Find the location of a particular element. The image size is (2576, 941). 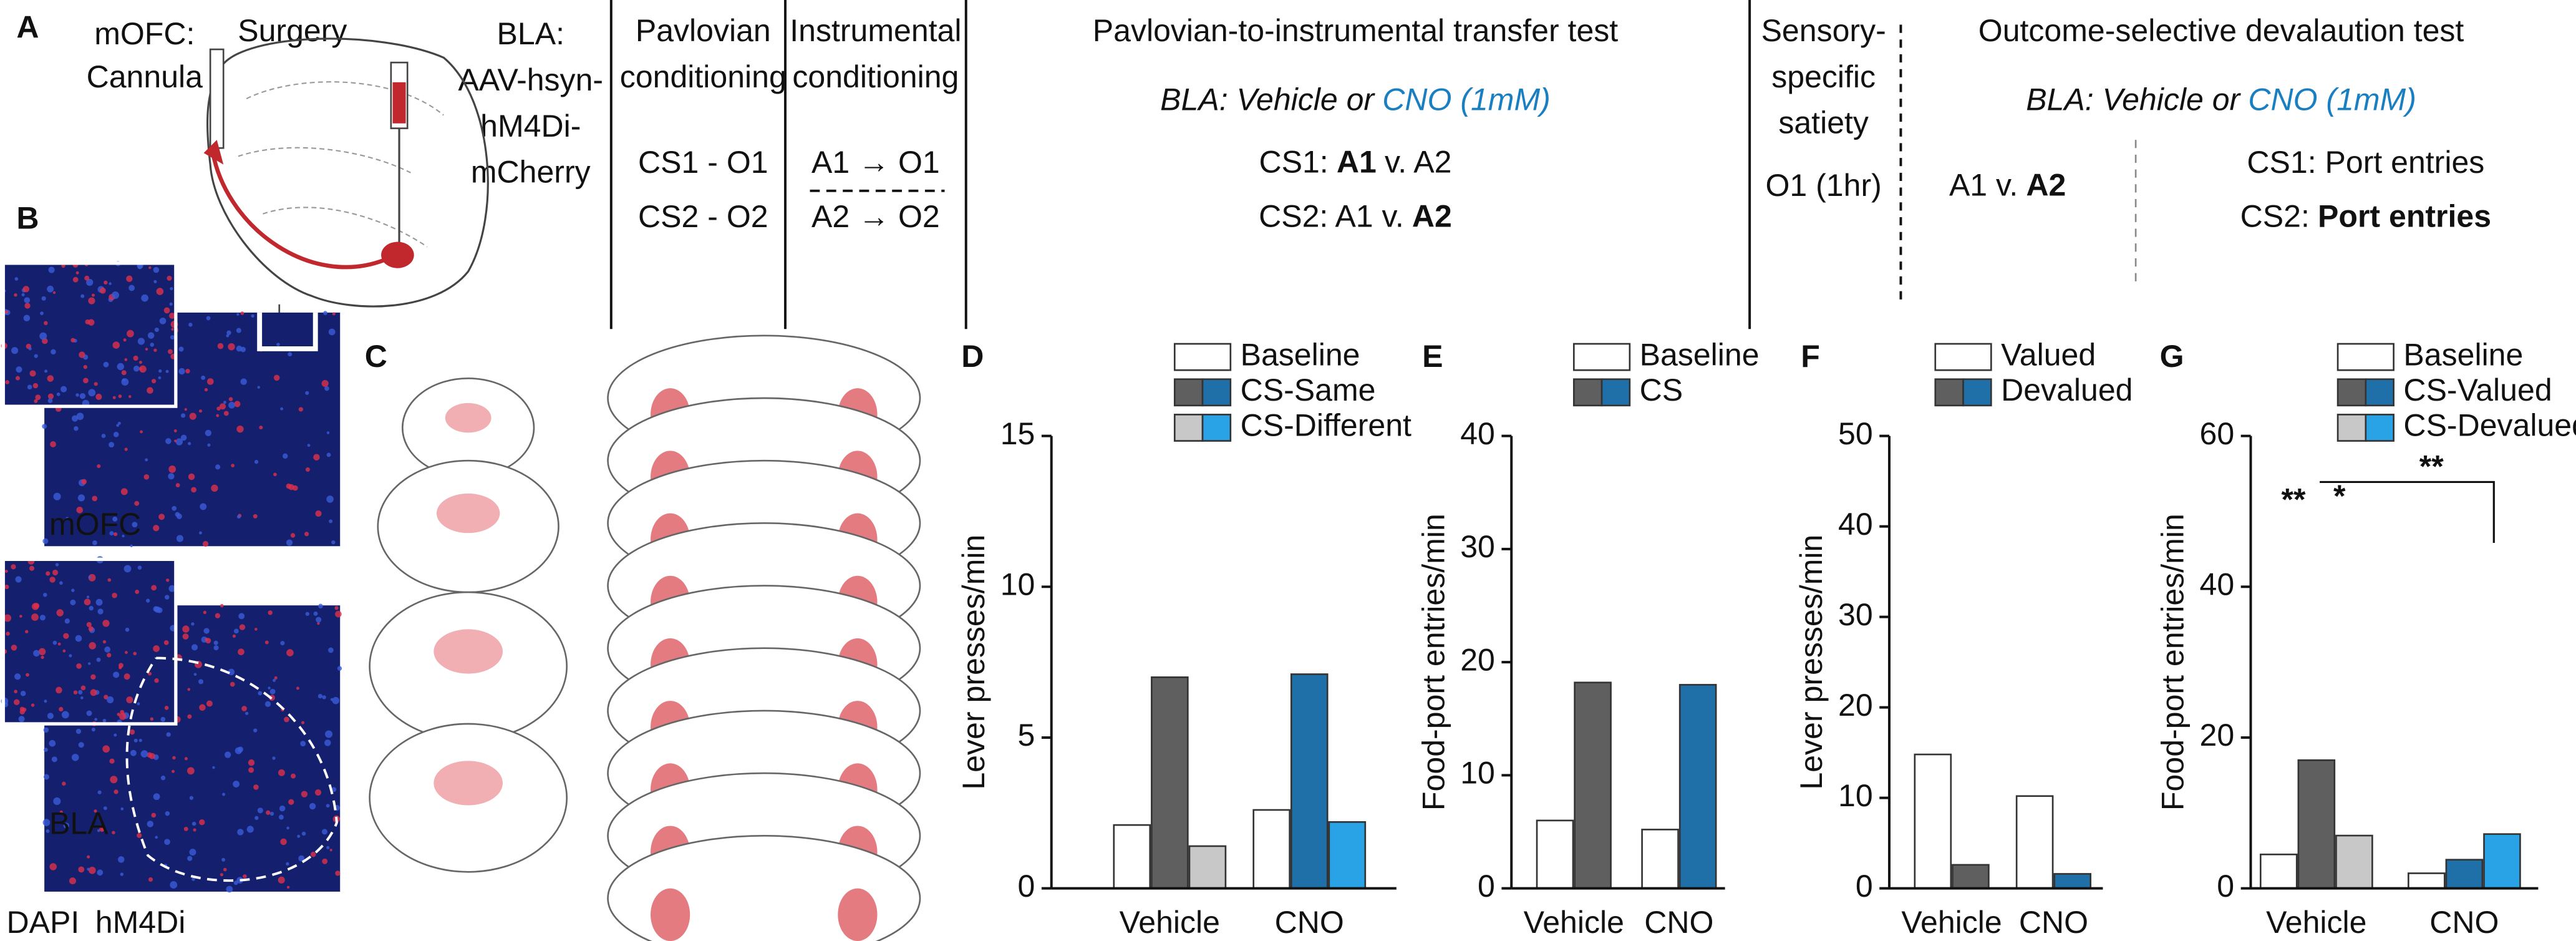

panel-label: G is located at coordinates (2172, 357).